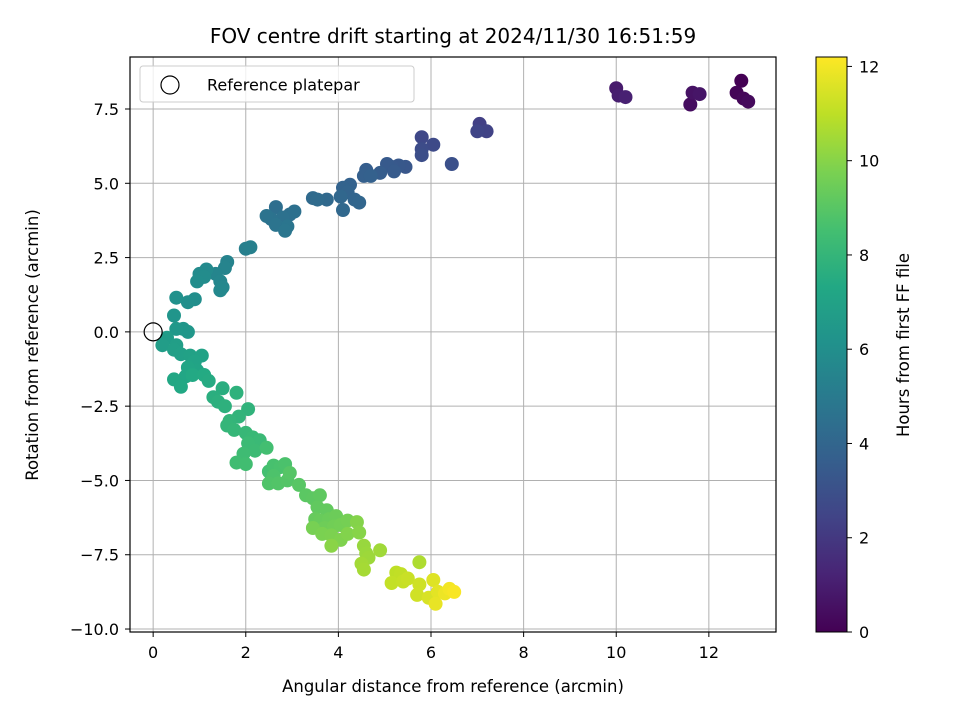 Image resolution: width=960 pixels, height=720 pixels. I want to click on legend-marker, so click(170, 85).